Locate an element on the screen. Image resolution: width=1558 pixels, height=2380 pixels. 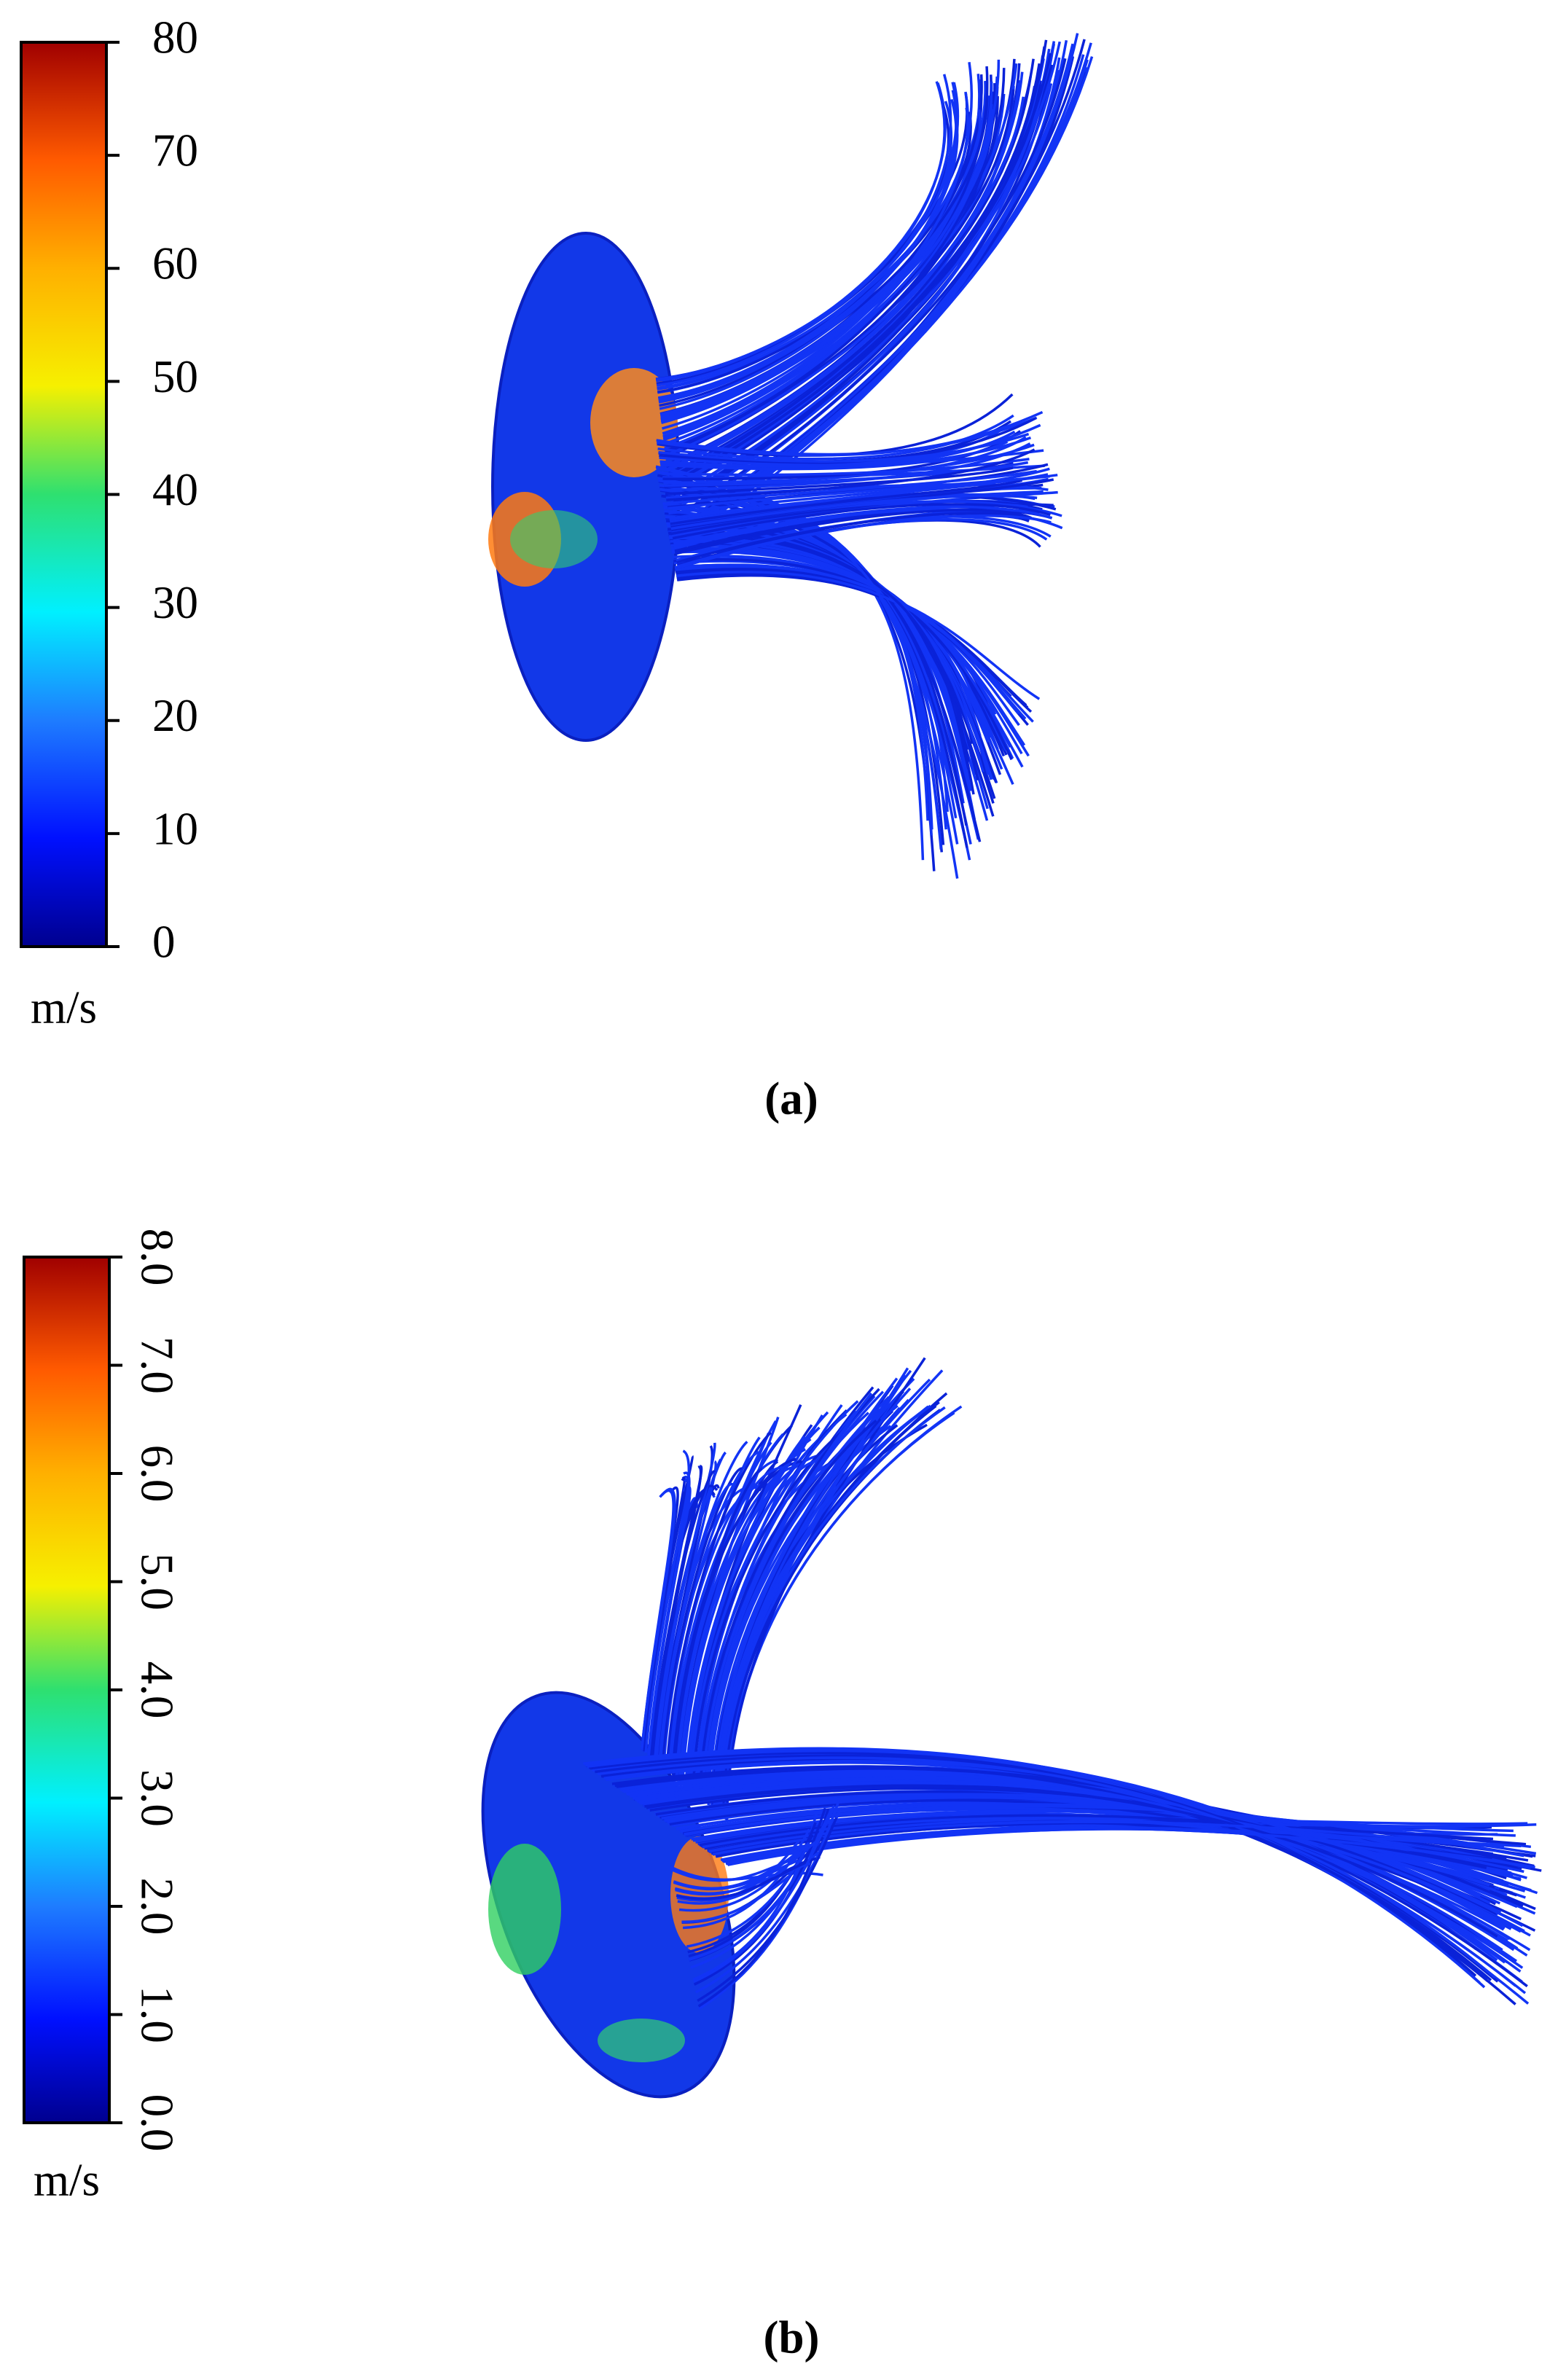
tick-label: 20 is located at coordinates (175, 716).